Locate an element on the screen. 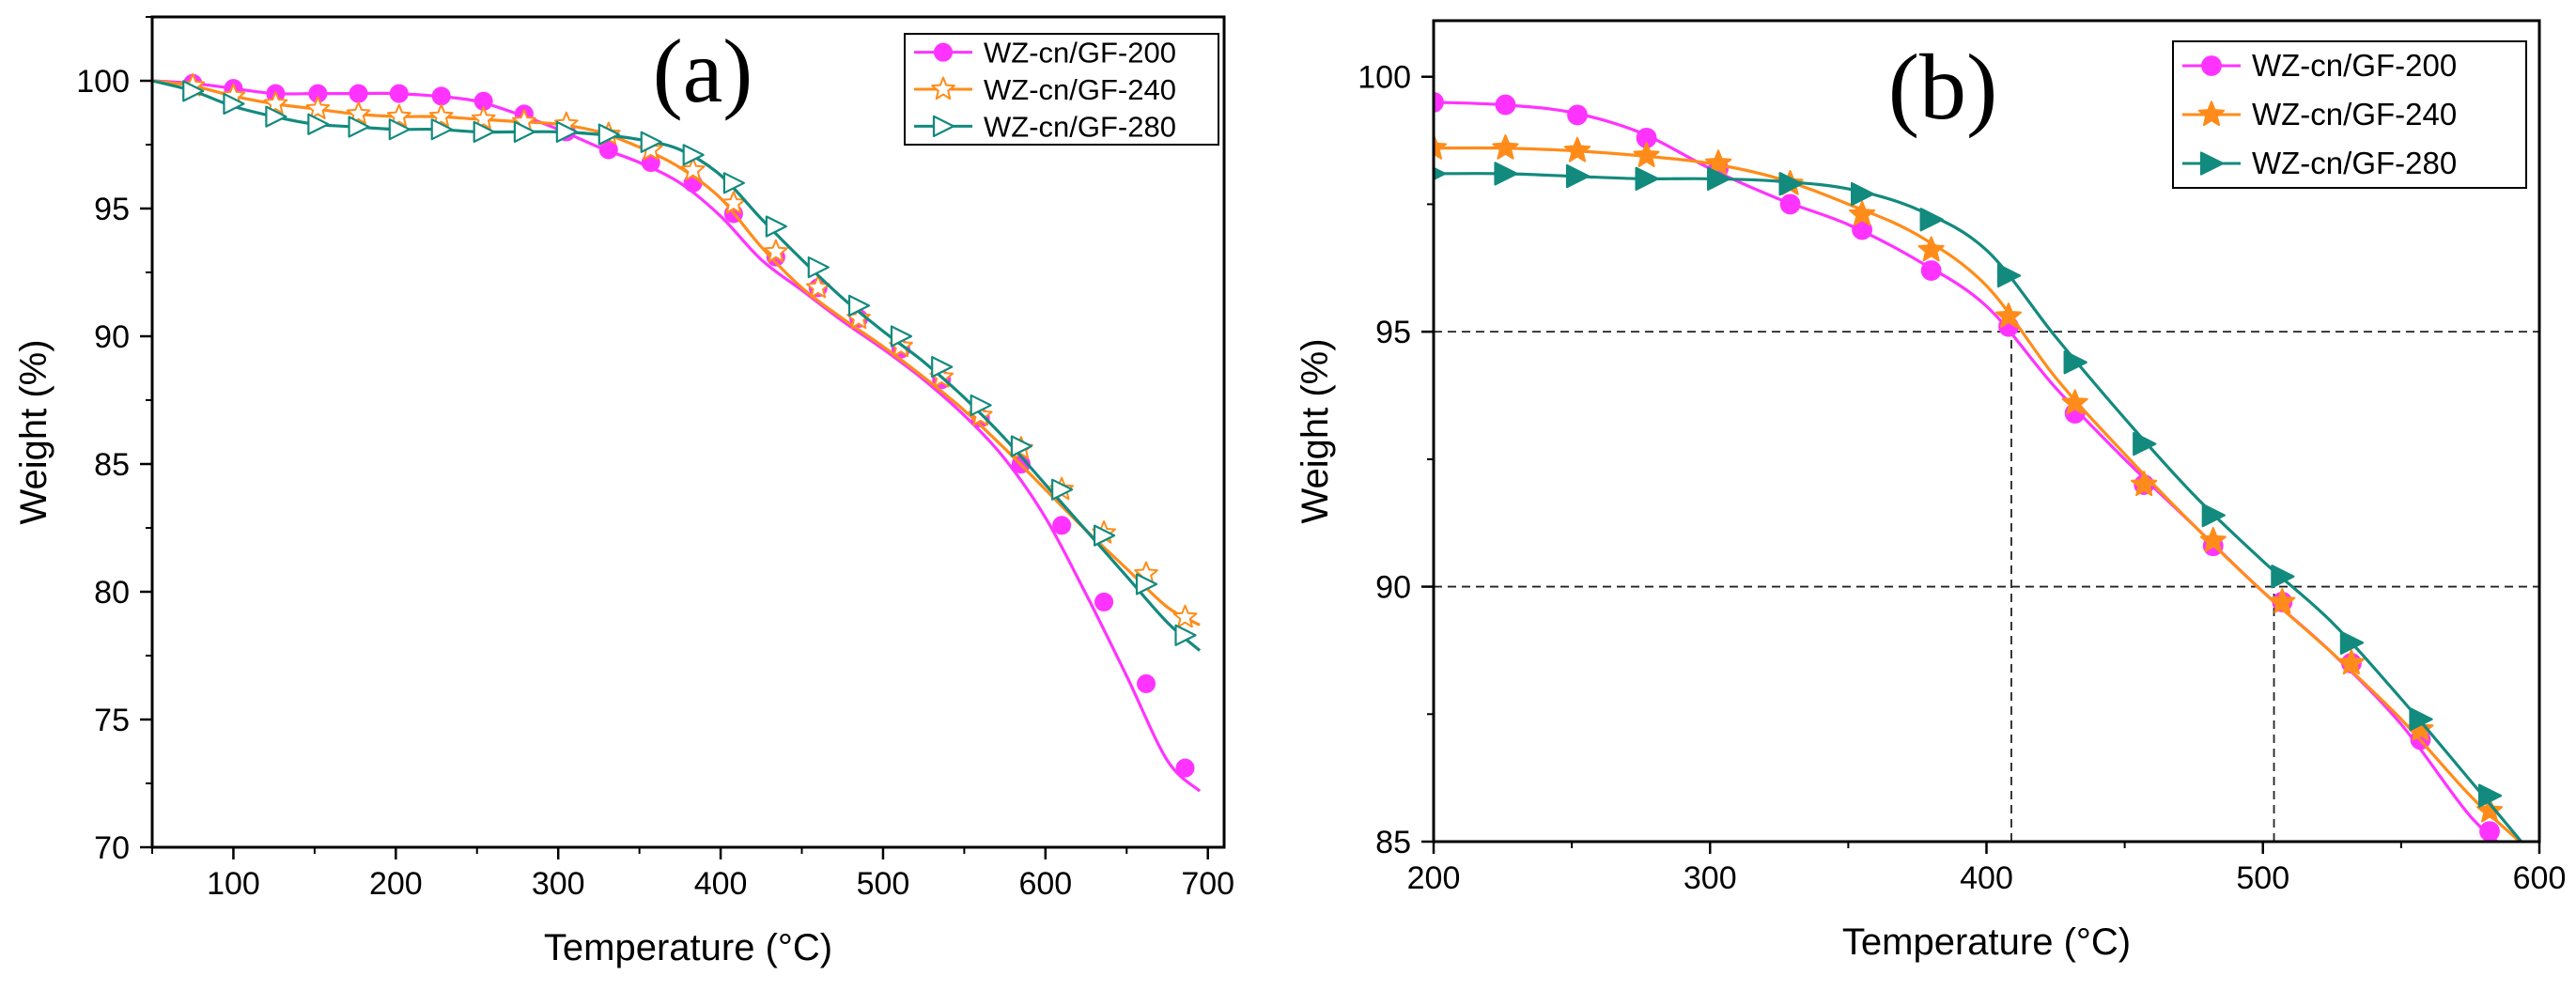 The height and width of the screenshot is (1006, 2576). legend-label: WZ-cn/GF-200 is located at coordinates (2354, 65).